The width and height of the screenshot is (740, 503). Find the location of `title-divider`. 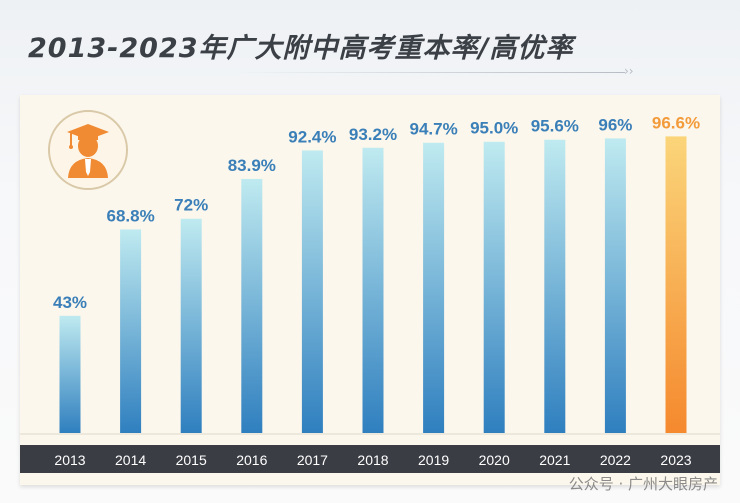

title-divider is located at coordinates (430, 72).